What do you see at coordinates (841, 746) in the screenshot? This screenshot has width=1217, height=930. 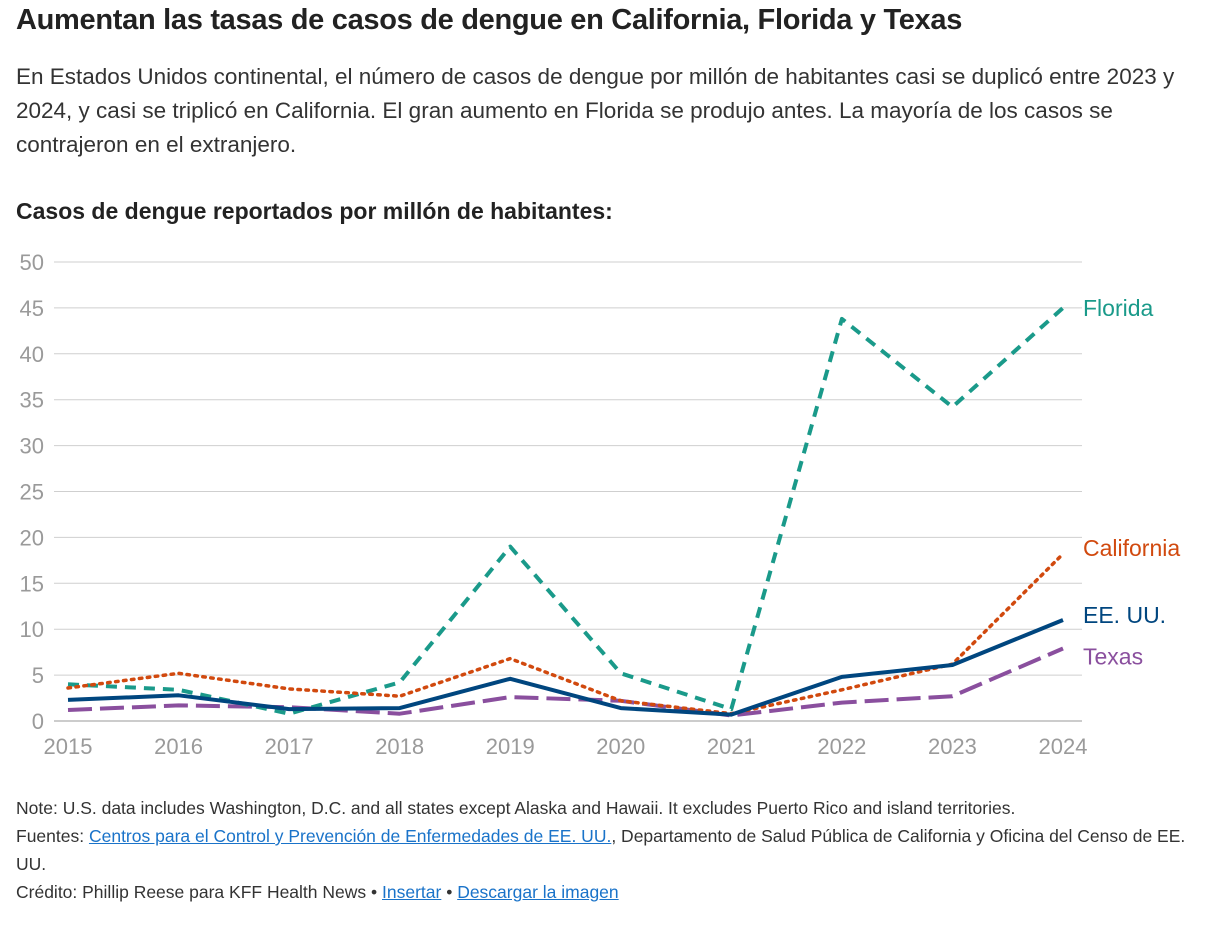 I see `x-tick-label: 2022` at bounding box center [841, 746].